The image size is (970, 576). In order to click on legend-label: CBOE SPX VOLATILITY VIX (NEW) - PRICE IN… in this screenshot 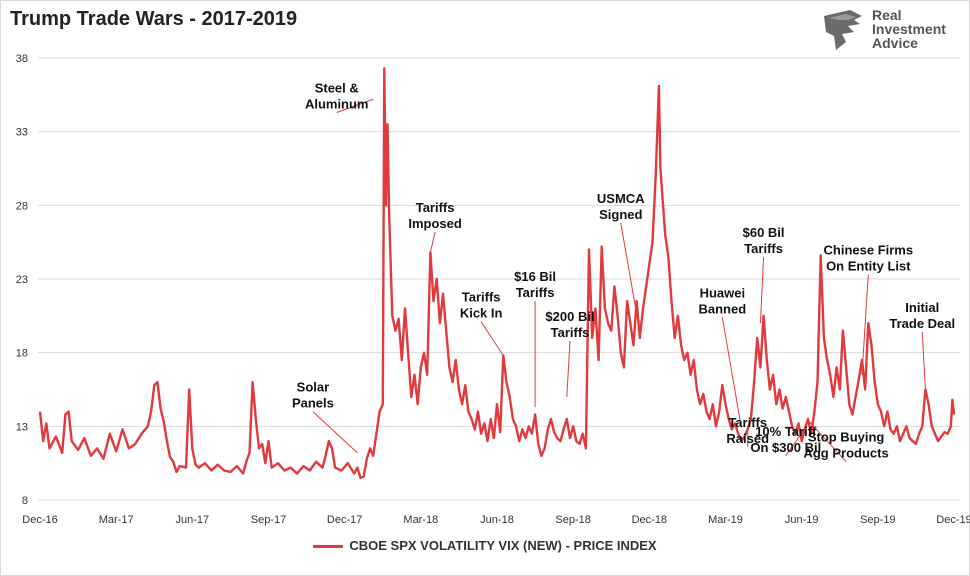, I will do `click(503, 545)`.